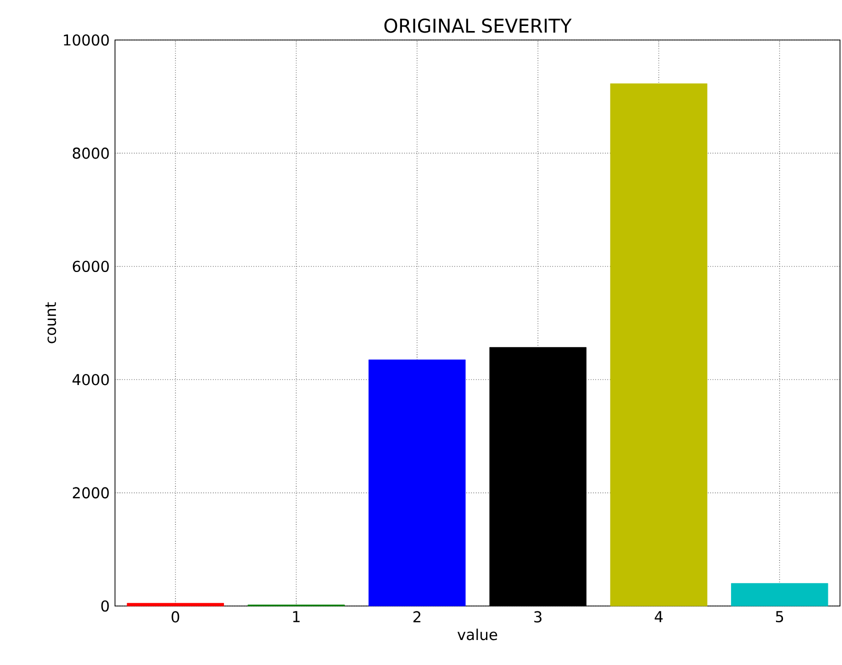 This screenshot has height=665, width=842. Describe the element at coordinates (50, 323) in the screenshot. I see `y-axis-title: count` at that location.